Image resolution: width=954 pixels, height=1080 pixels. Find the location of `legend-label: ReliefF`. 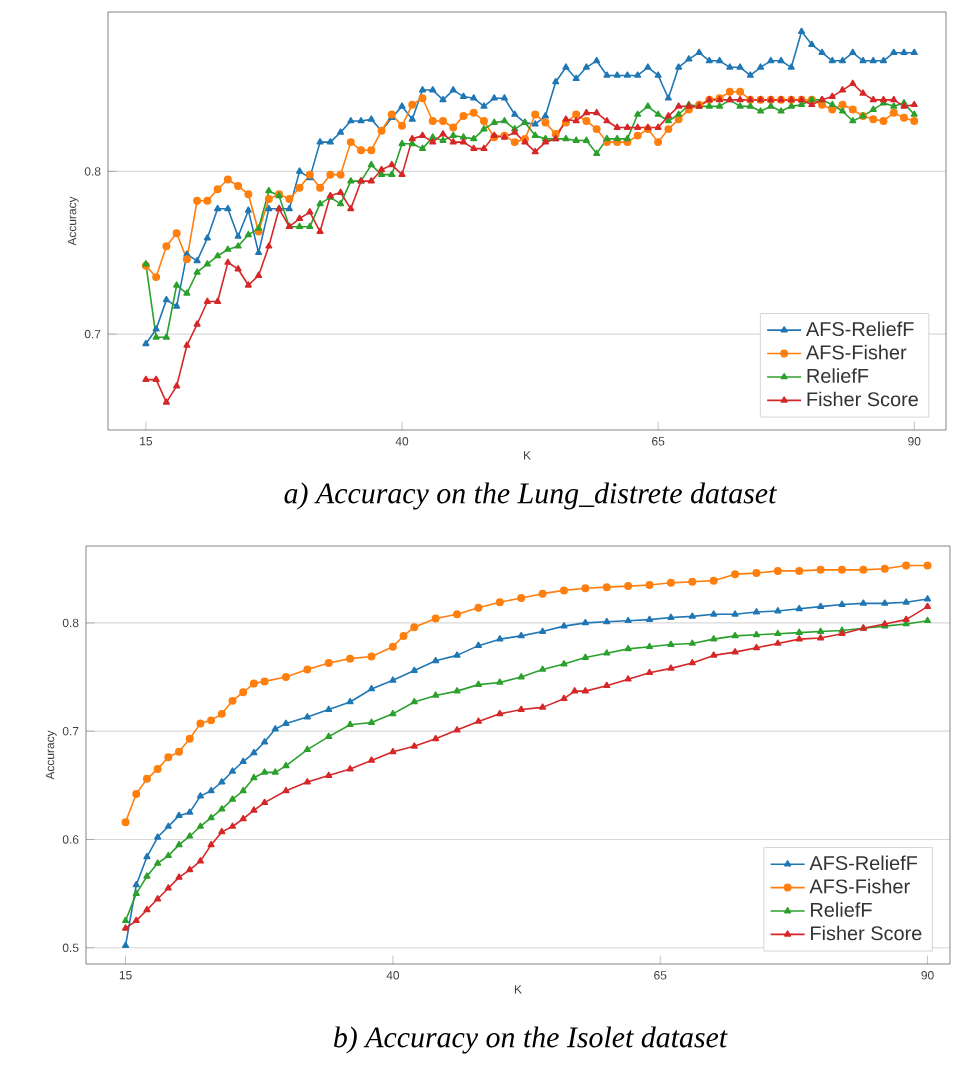

legend-label: ReliefF is located at coordinates (841, 909).